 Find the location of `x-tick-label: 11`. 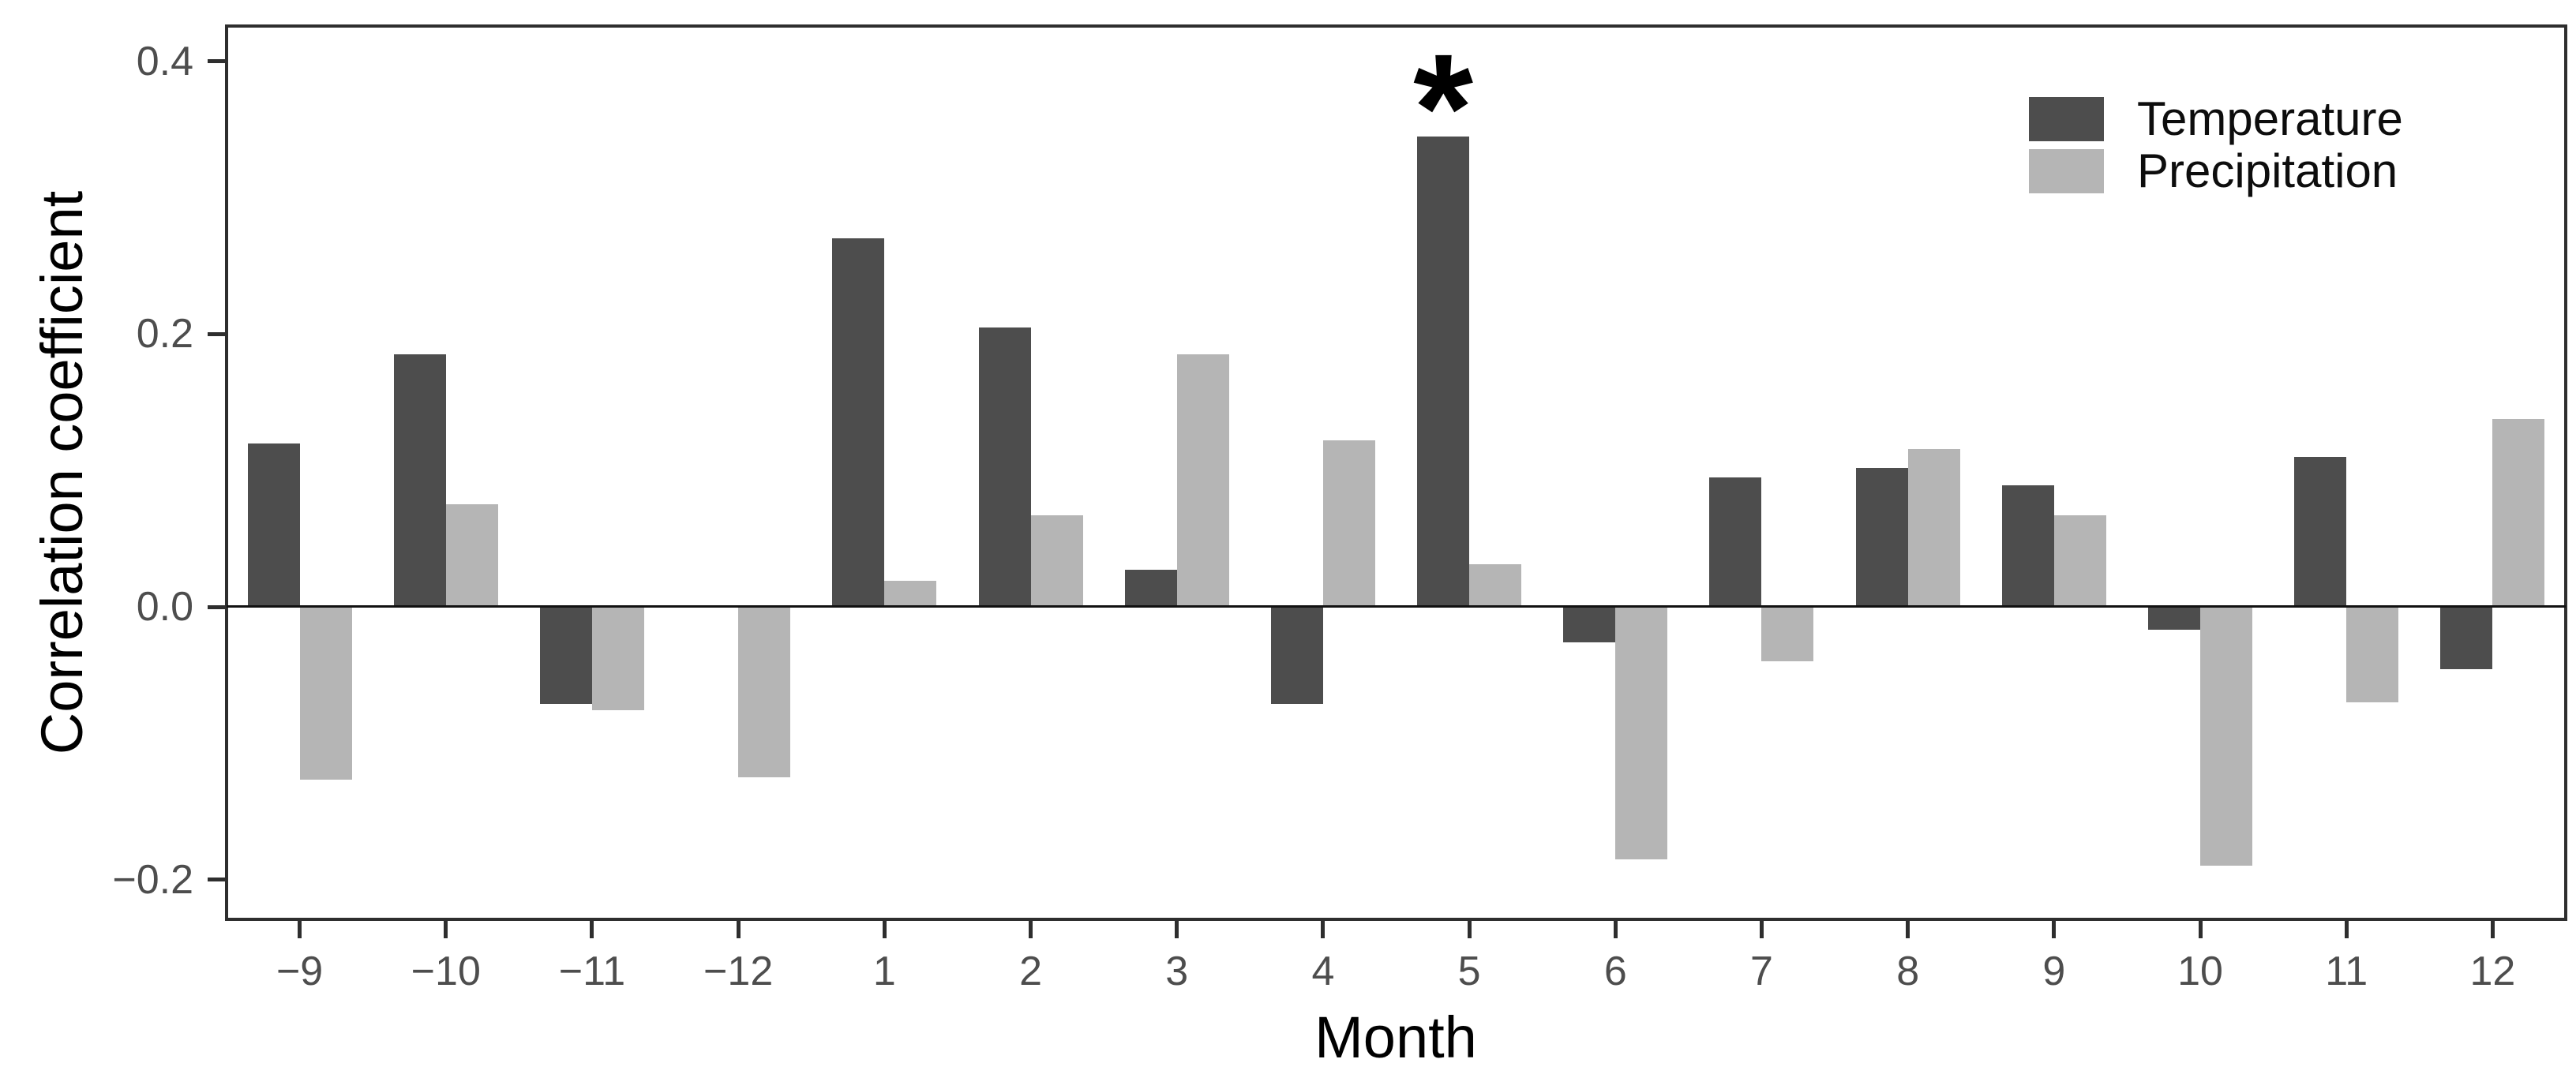

x-tick-label: 11 is located at coordinates (2346, 971).